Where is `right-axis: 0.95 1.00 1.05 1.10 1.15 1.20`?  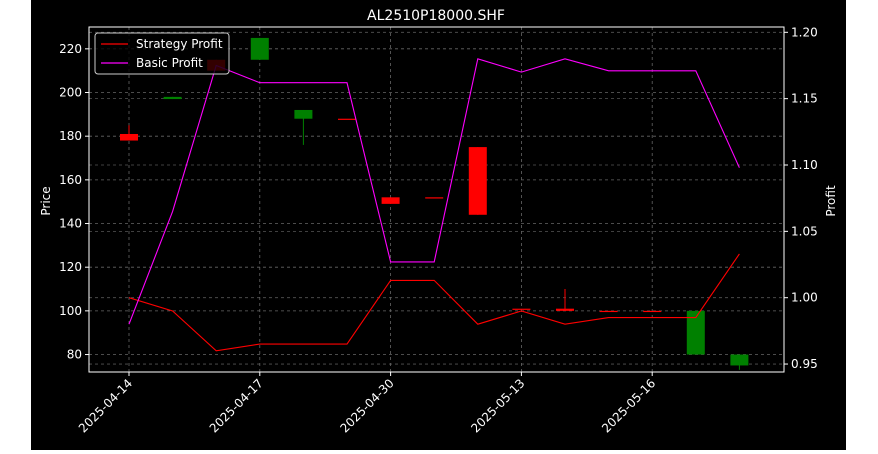 right-axis: 0.95 1.00 1.05 1.10 1.15 1.20 is located at coordinates (801, 198).